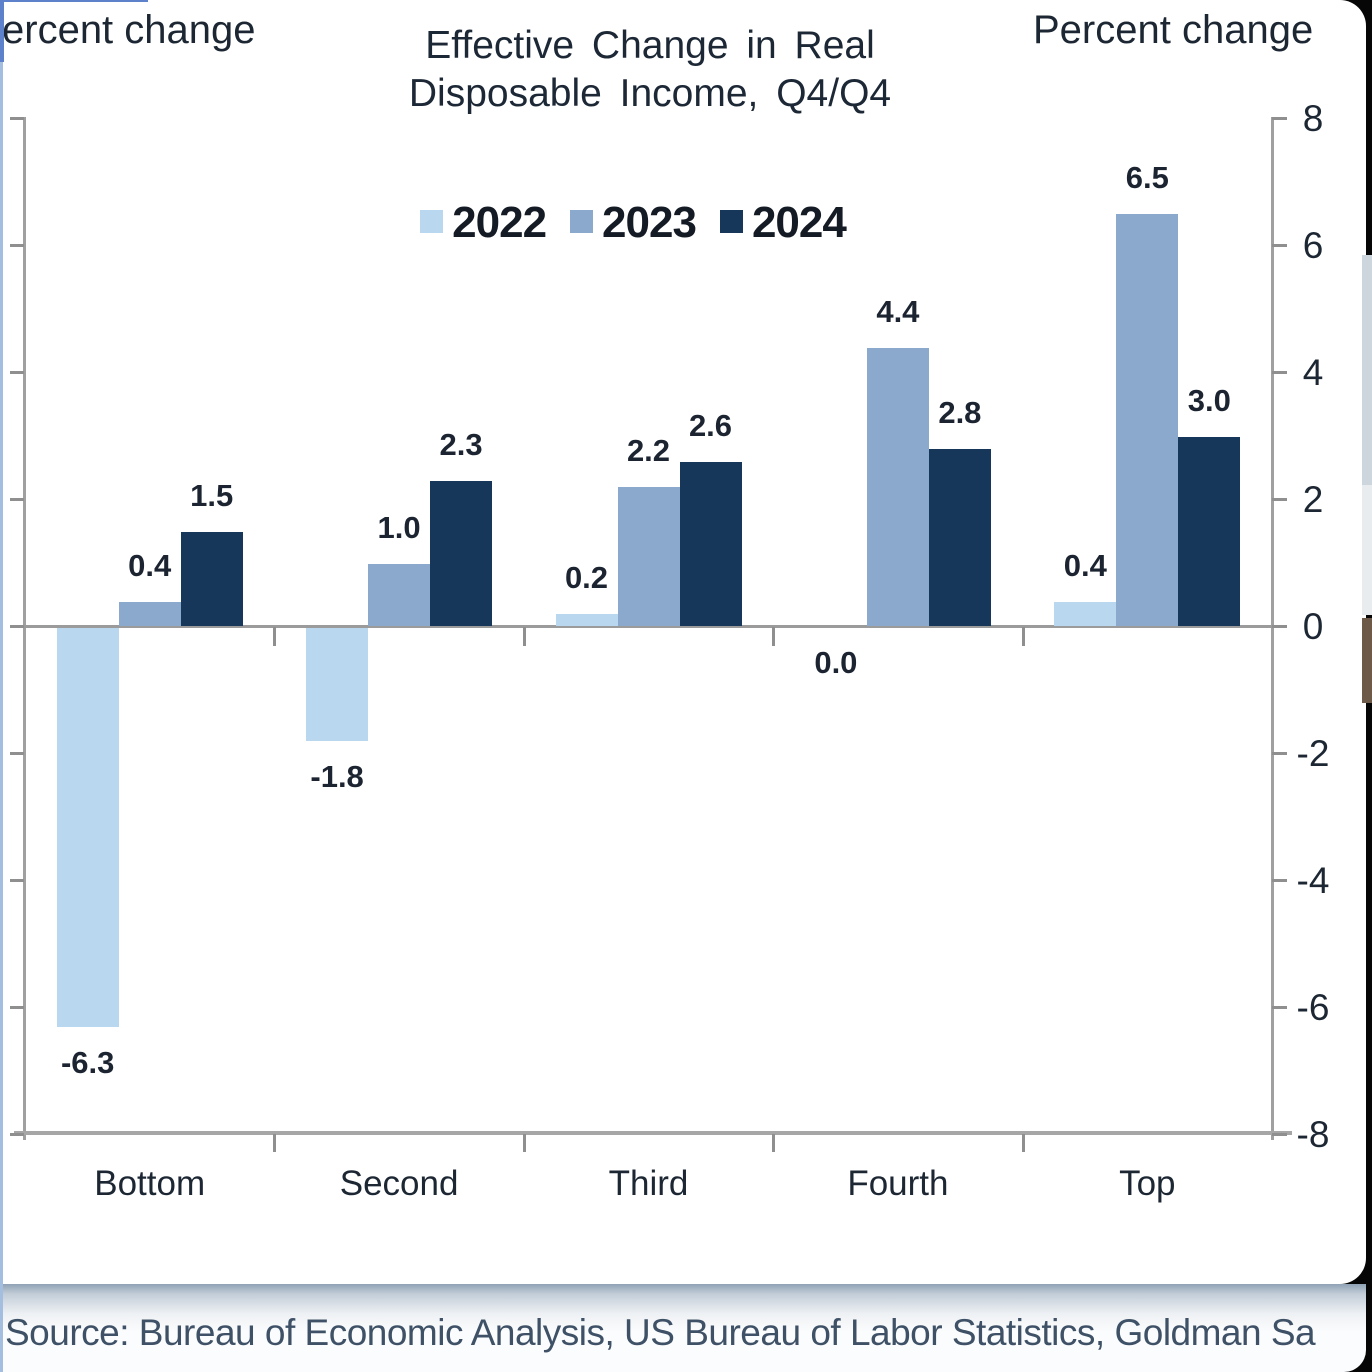 This screenshot has width=1372, height=1372. I want to click on bar-2023-top, so click(1147, 420).